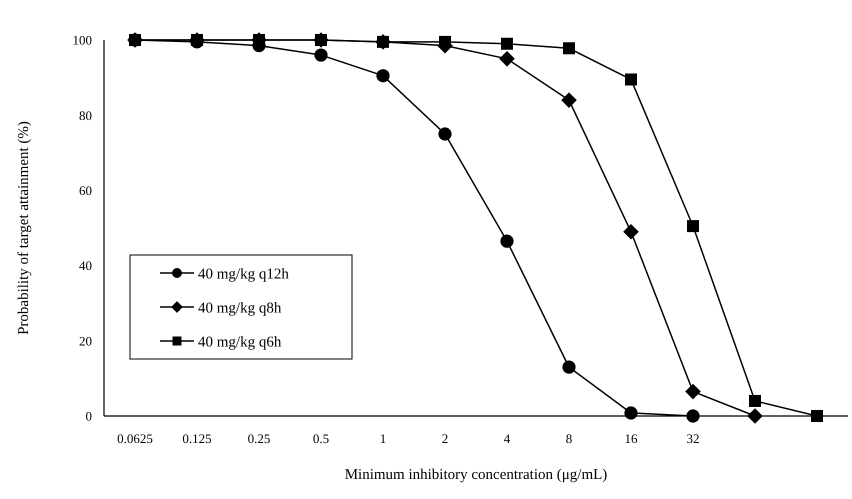 This screenshot has width=852, height=499. Describe the element at coordinates (383, 438) in the screenshot. I see `x-tick-label: 1` at that location.